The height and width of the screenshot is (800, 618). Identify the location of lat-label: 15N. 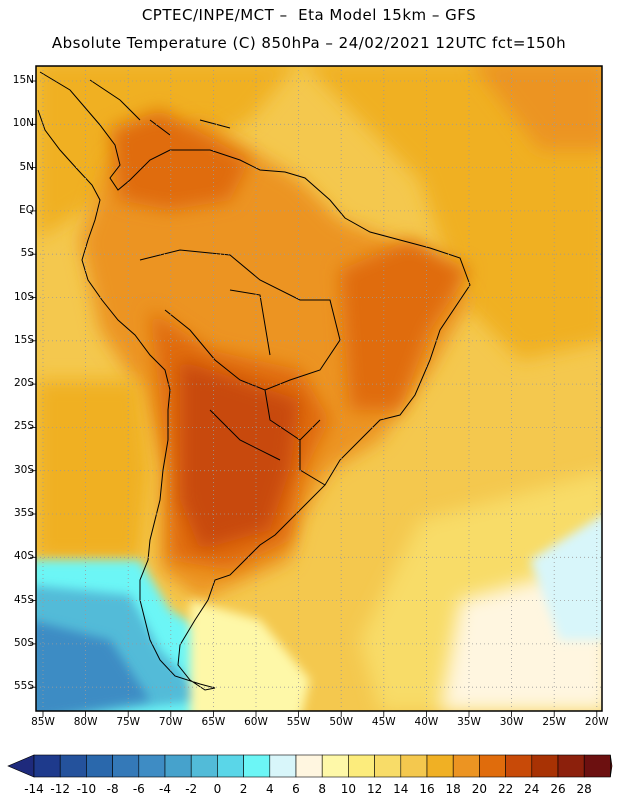
(23, 80).